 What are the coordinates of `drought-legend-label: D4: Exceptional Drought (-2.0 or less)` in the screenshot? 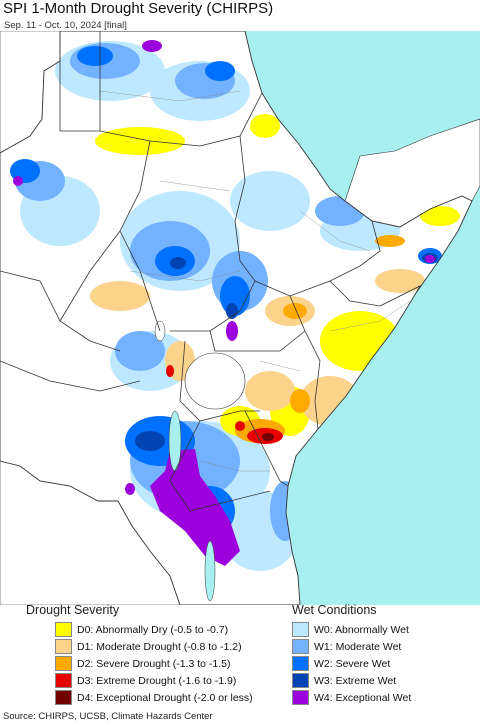 It's located at (165, 697).